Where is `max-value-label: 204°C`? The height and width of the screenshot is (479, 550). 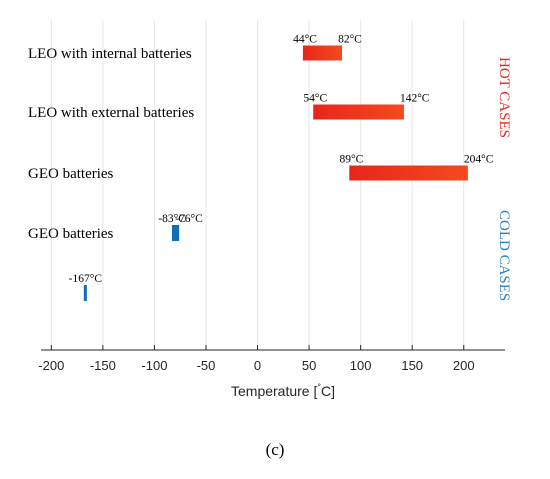
max-value-label: 204°C is located at coordinates (479, 160).